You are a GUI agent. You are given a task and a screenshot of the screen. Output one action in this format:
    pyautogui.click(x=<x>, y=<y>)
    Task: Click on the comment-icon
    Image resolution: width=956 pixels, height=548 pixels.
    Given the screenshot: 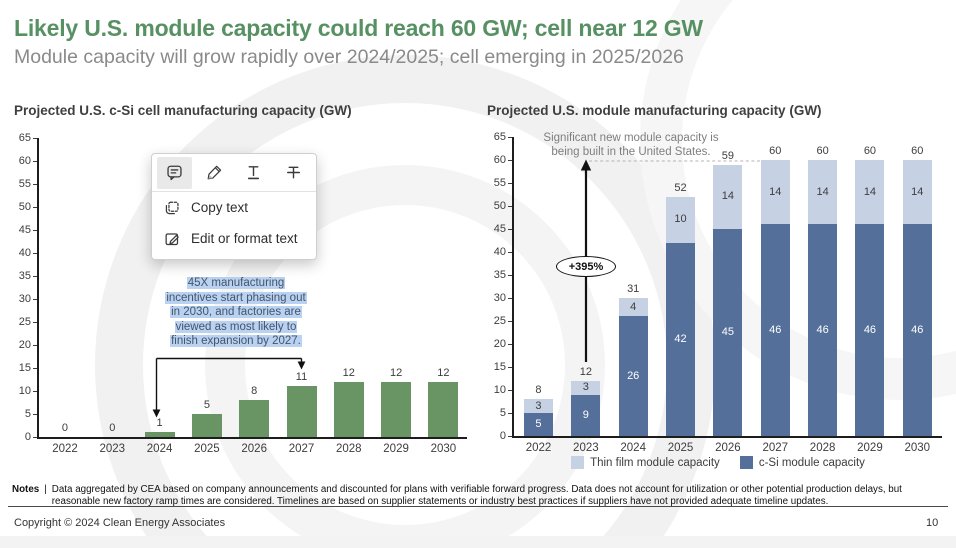 What is the action you would take?
    pyautogui.click(x=174, y=172)
    